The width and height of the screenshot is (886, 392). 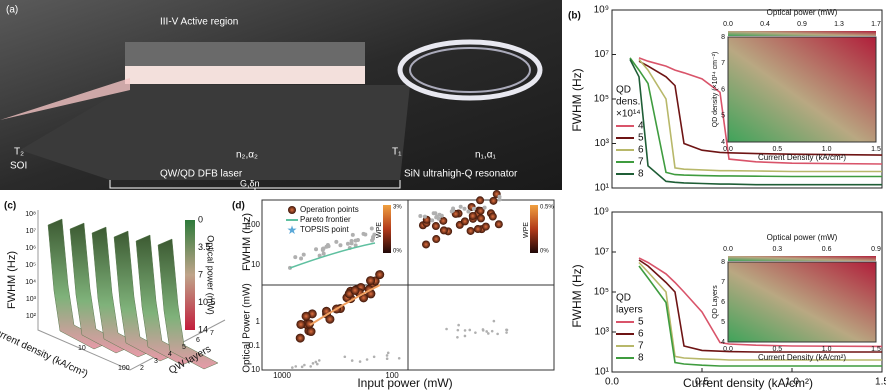 I want to click on colorbar-tick-label: 10.5, so click(x=207, y=302).